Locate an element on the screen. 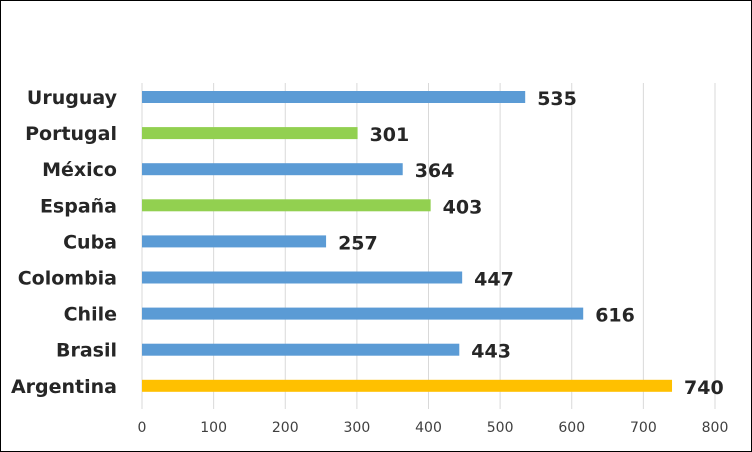 Image resolution: width=752 pixels, height=452 pixels. category-label: Argentina is located at coordinates (64, 387).